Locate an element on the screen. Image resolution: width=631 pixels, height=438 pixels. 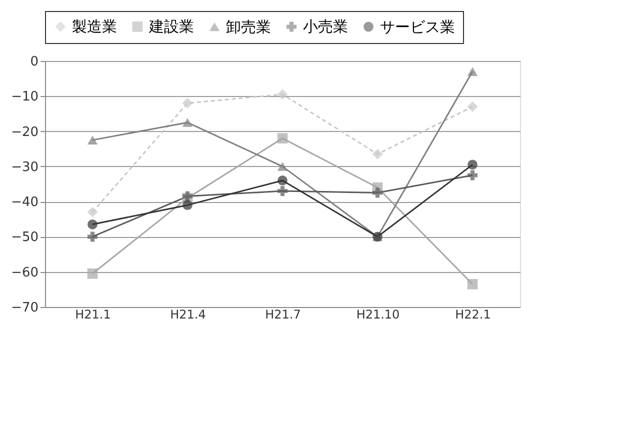
y-tick-label: −40 is located at coordinates (24, 202).